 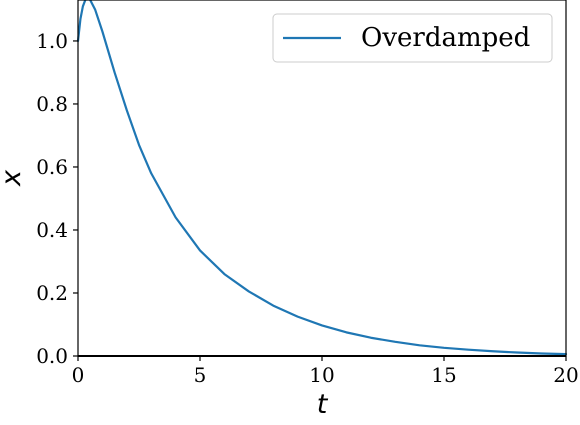 I want to click on x-tick-label: 0, so click(x=78, y=375).